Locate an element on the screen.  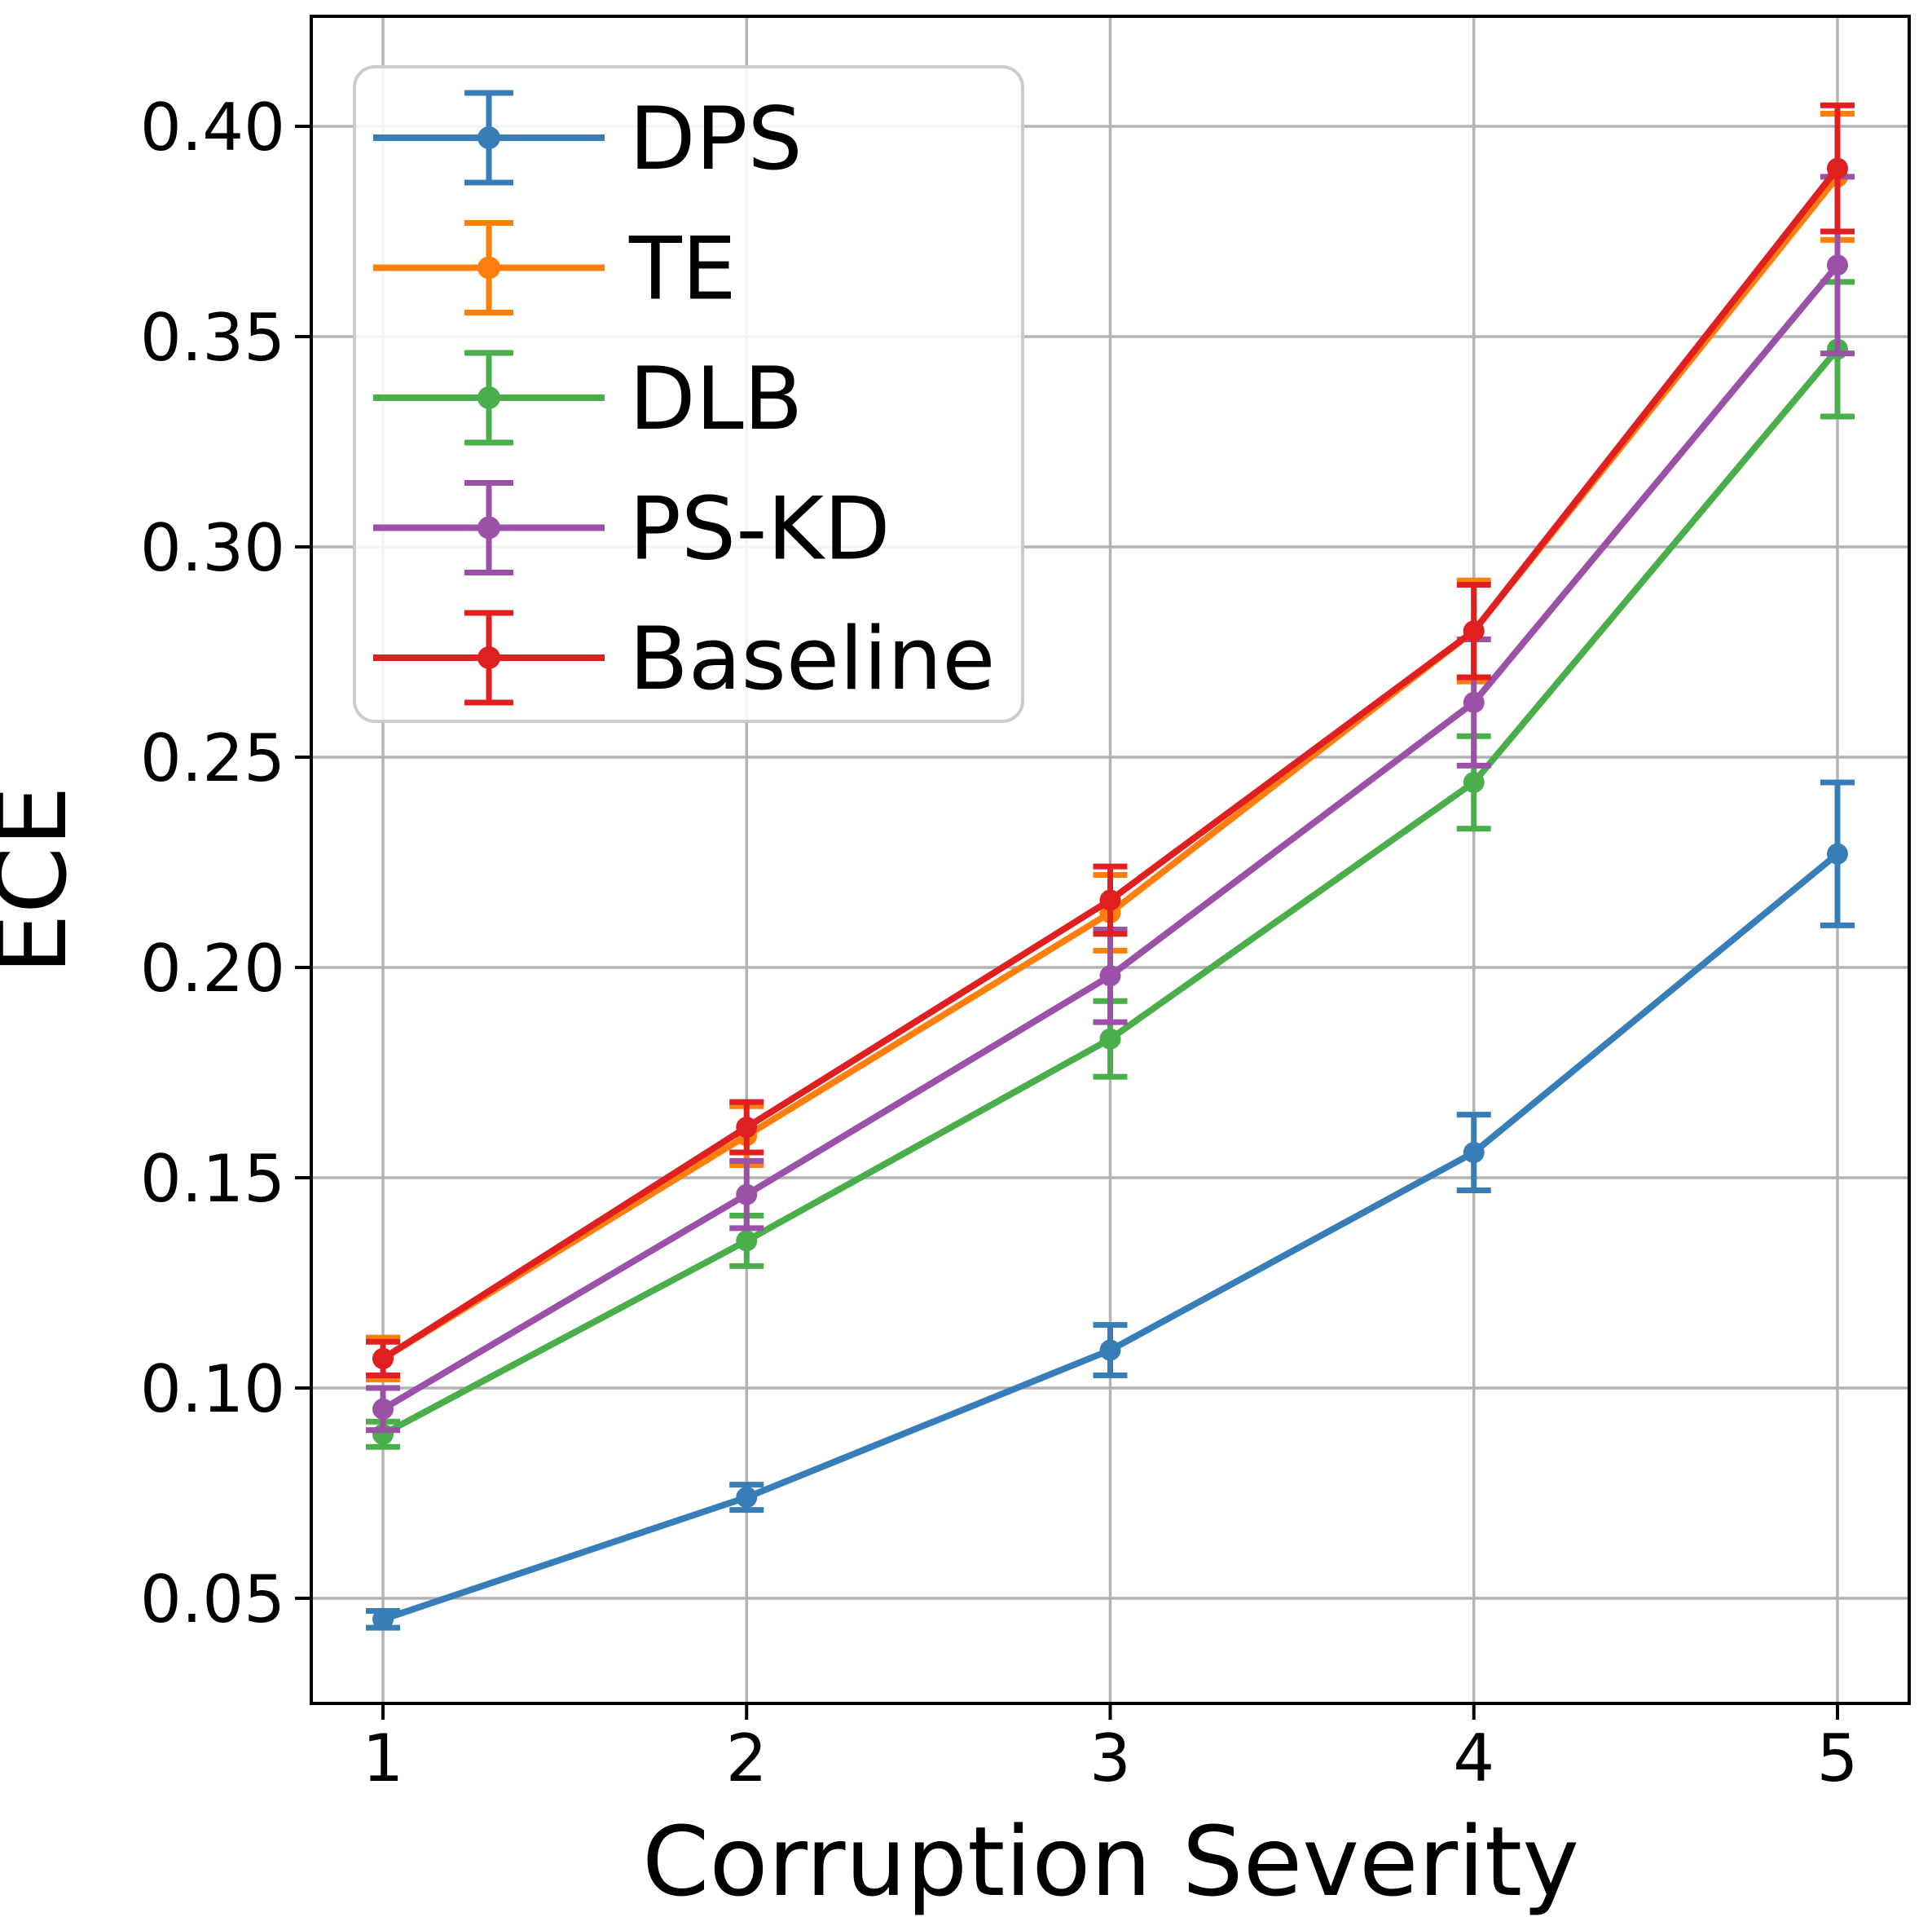
legend-item-te: TE is located at coordinates (555, 269).